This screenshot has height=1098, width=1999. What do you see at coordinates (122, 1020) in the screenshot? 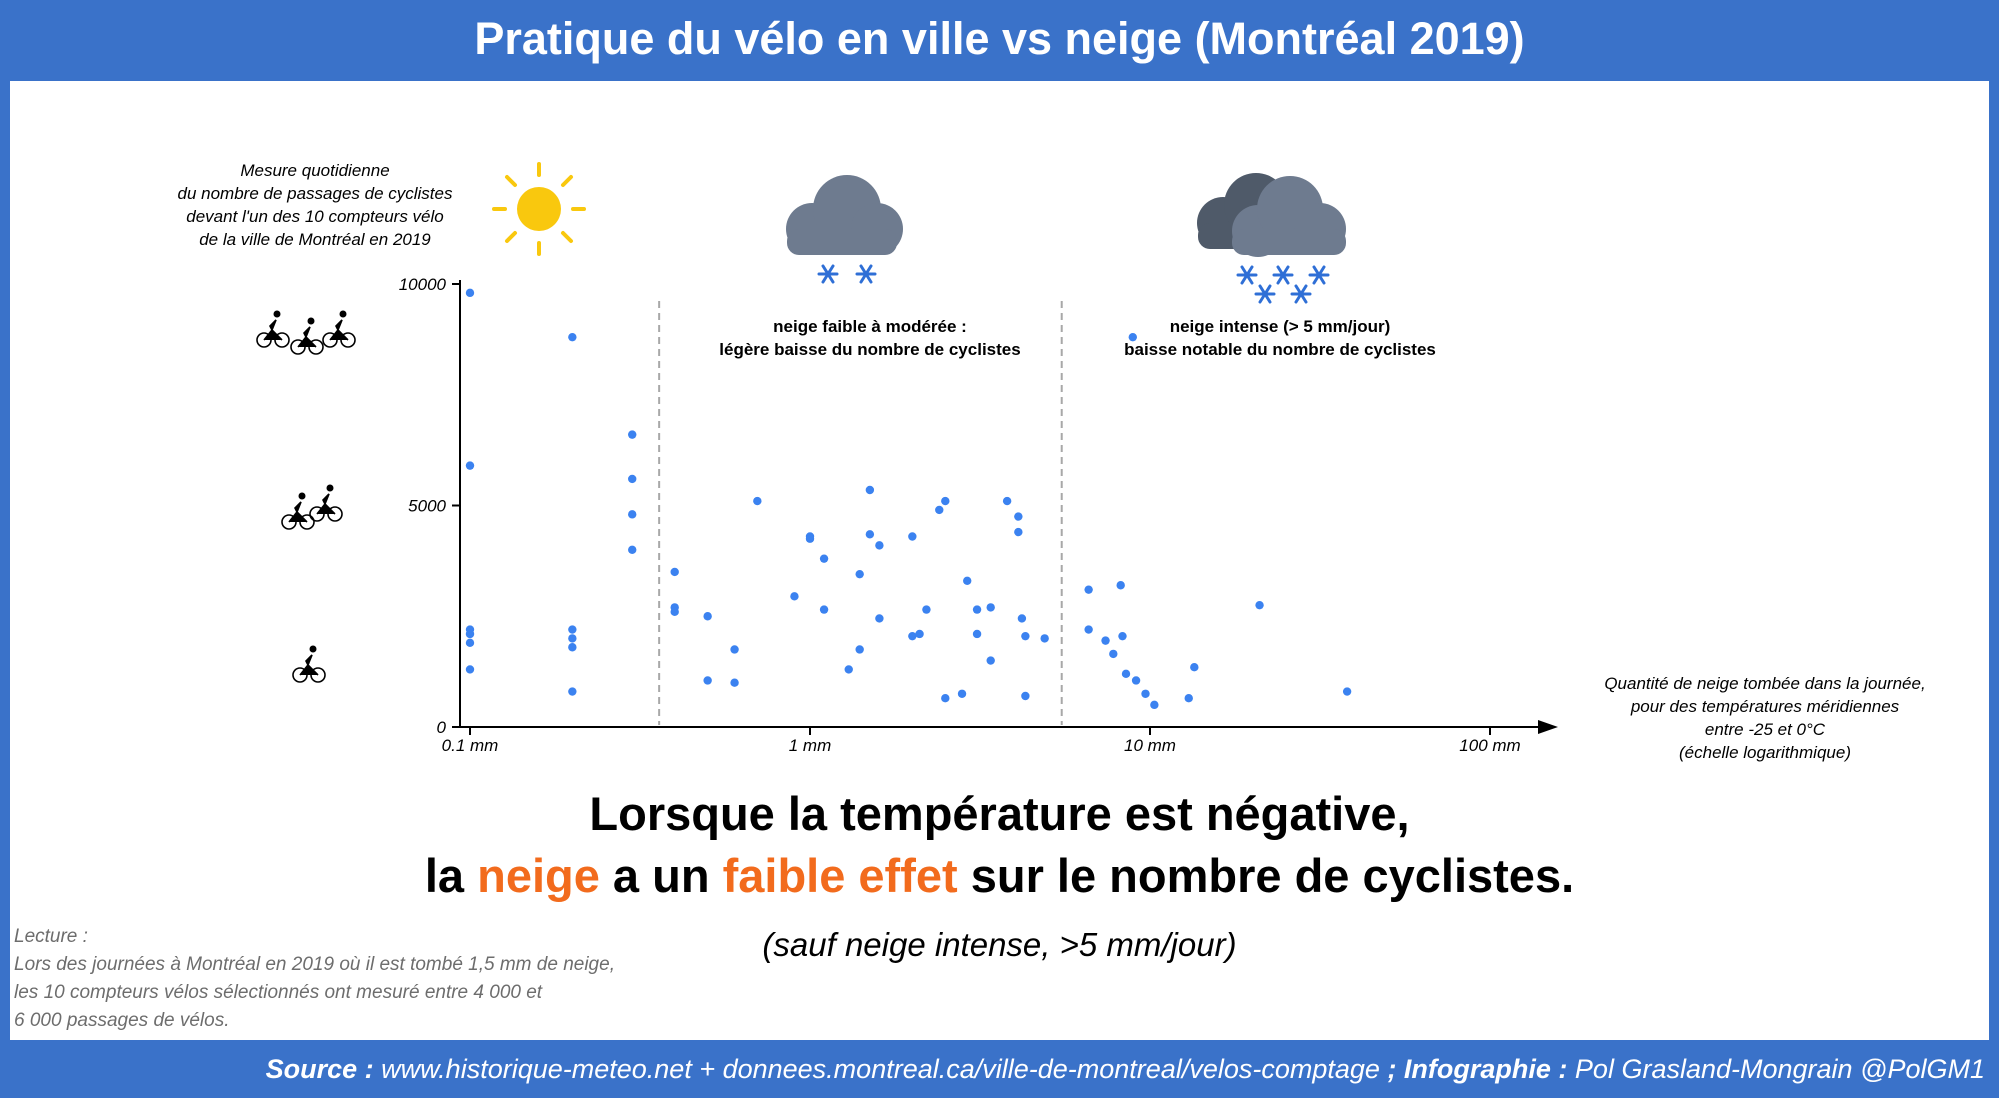
I see `reading-line: 6 000 passages de vélos.` at bounding box center [122, 1020].